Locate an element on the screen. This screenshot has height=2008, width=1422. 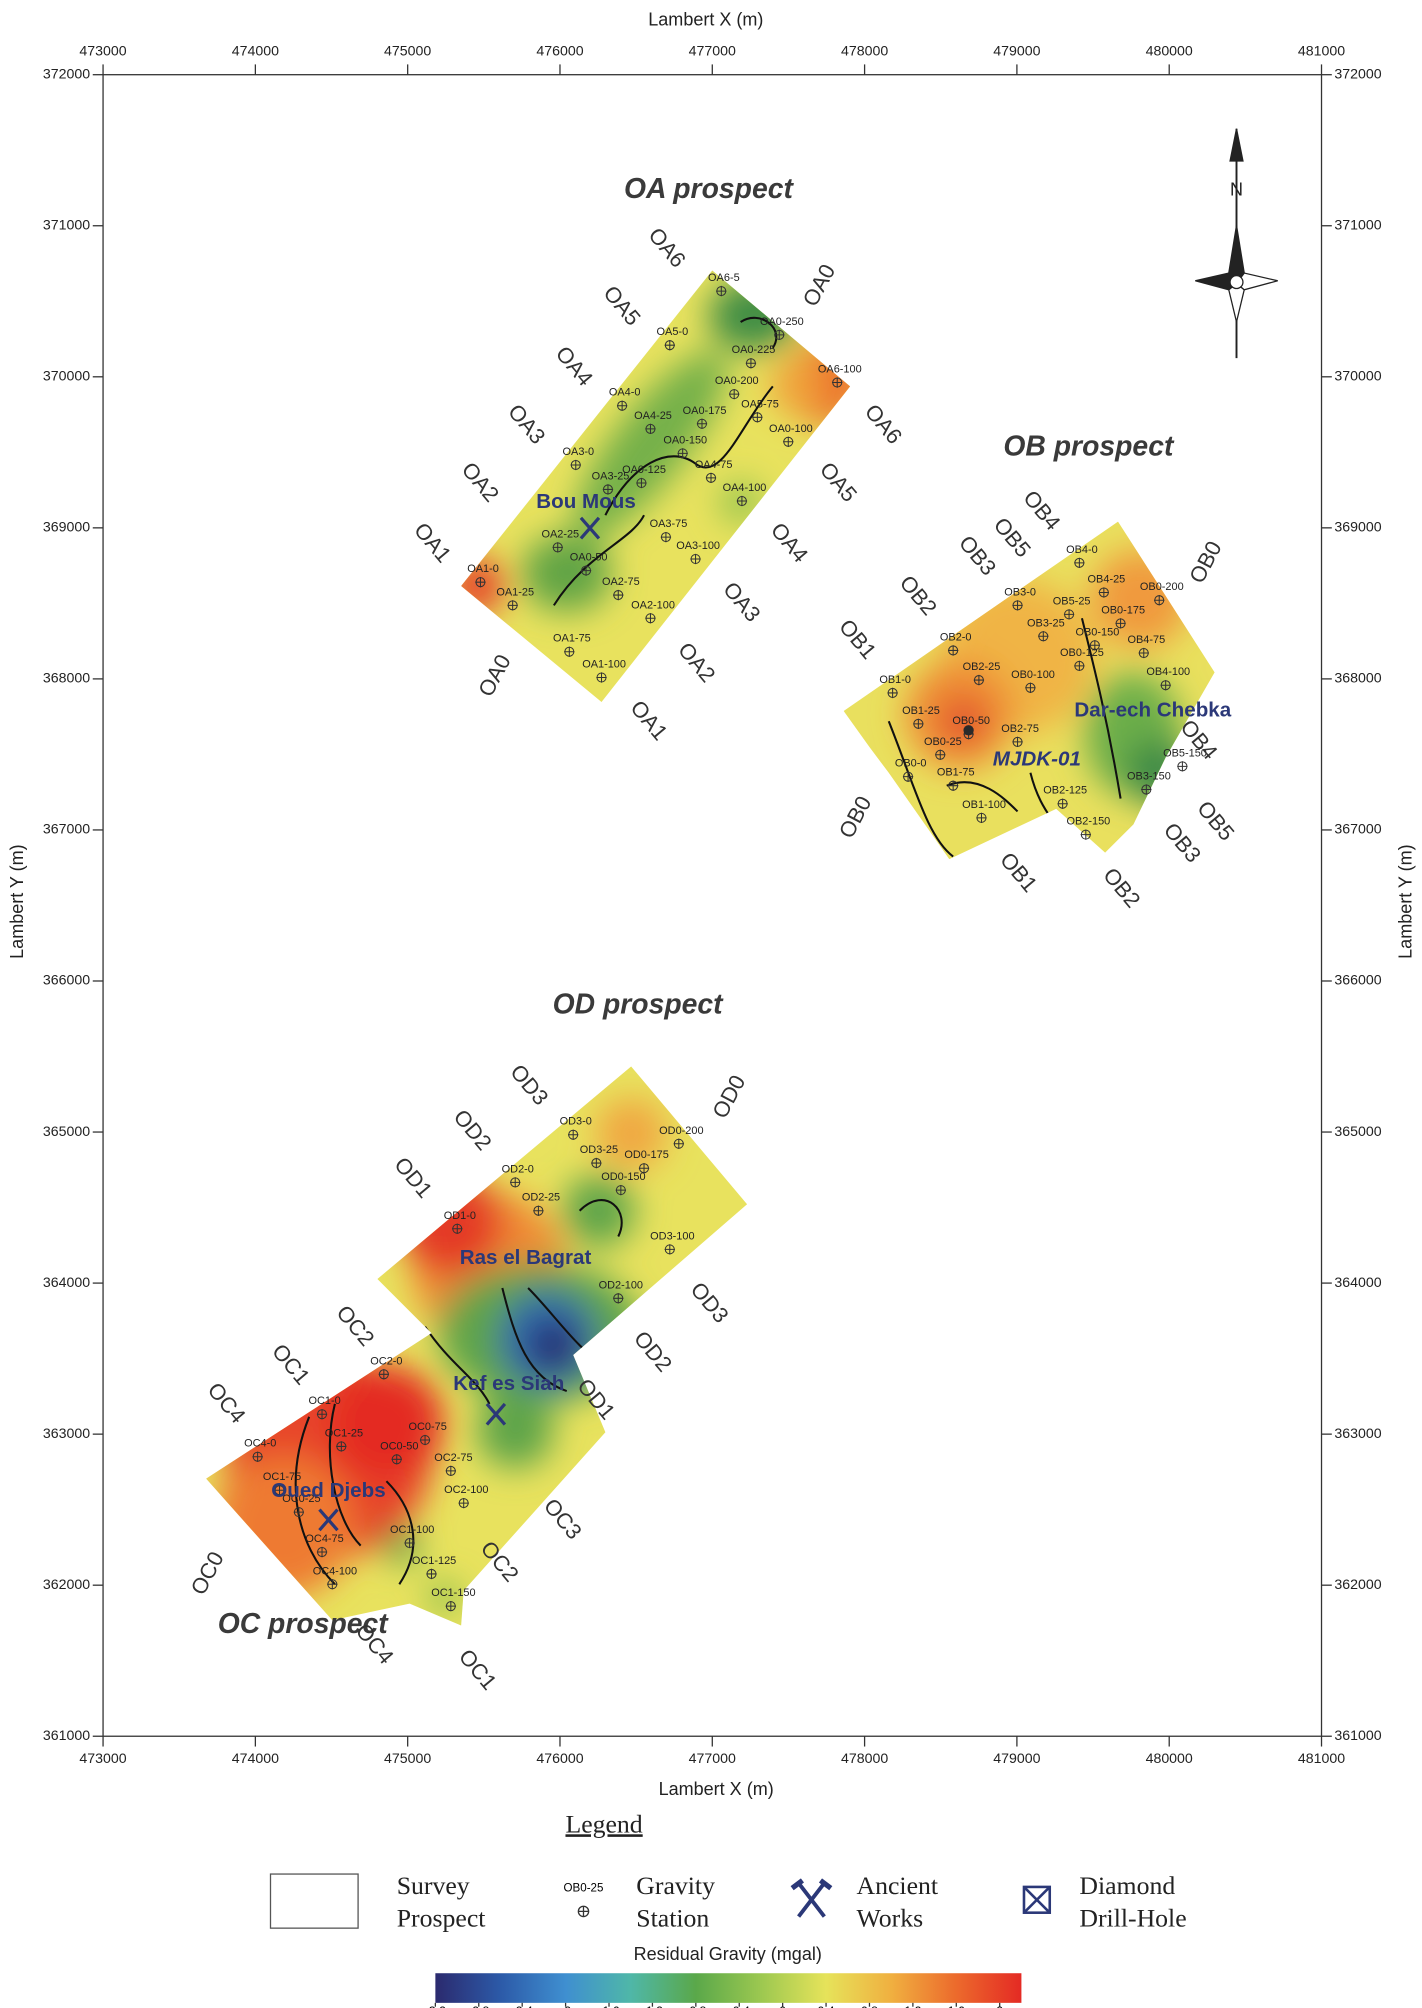
gravity-station: OA3-0 is located at coordinates (579, 458).